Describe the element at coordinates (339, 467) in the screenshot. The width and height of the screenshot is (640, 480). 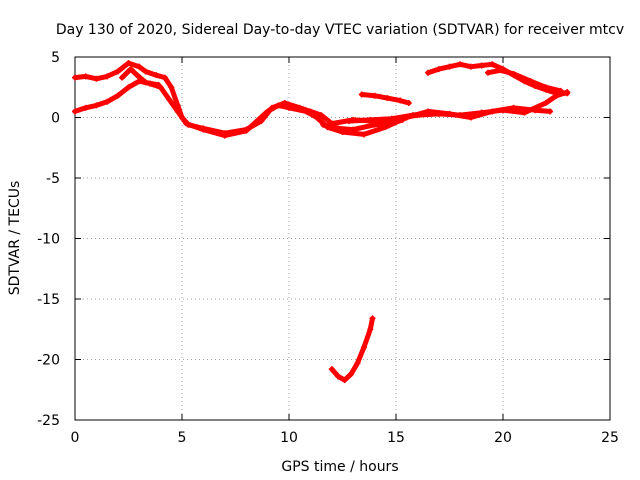
I see `x-axis-label: GPS time / hours` at that location.